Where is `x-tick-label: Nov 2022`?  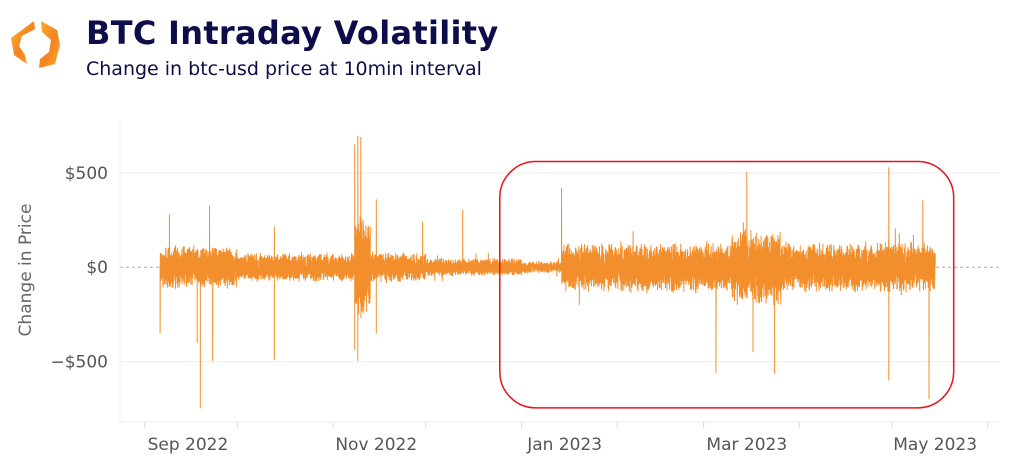
x-tick-label: Nov 2022 is located at coordinates (376, 445).